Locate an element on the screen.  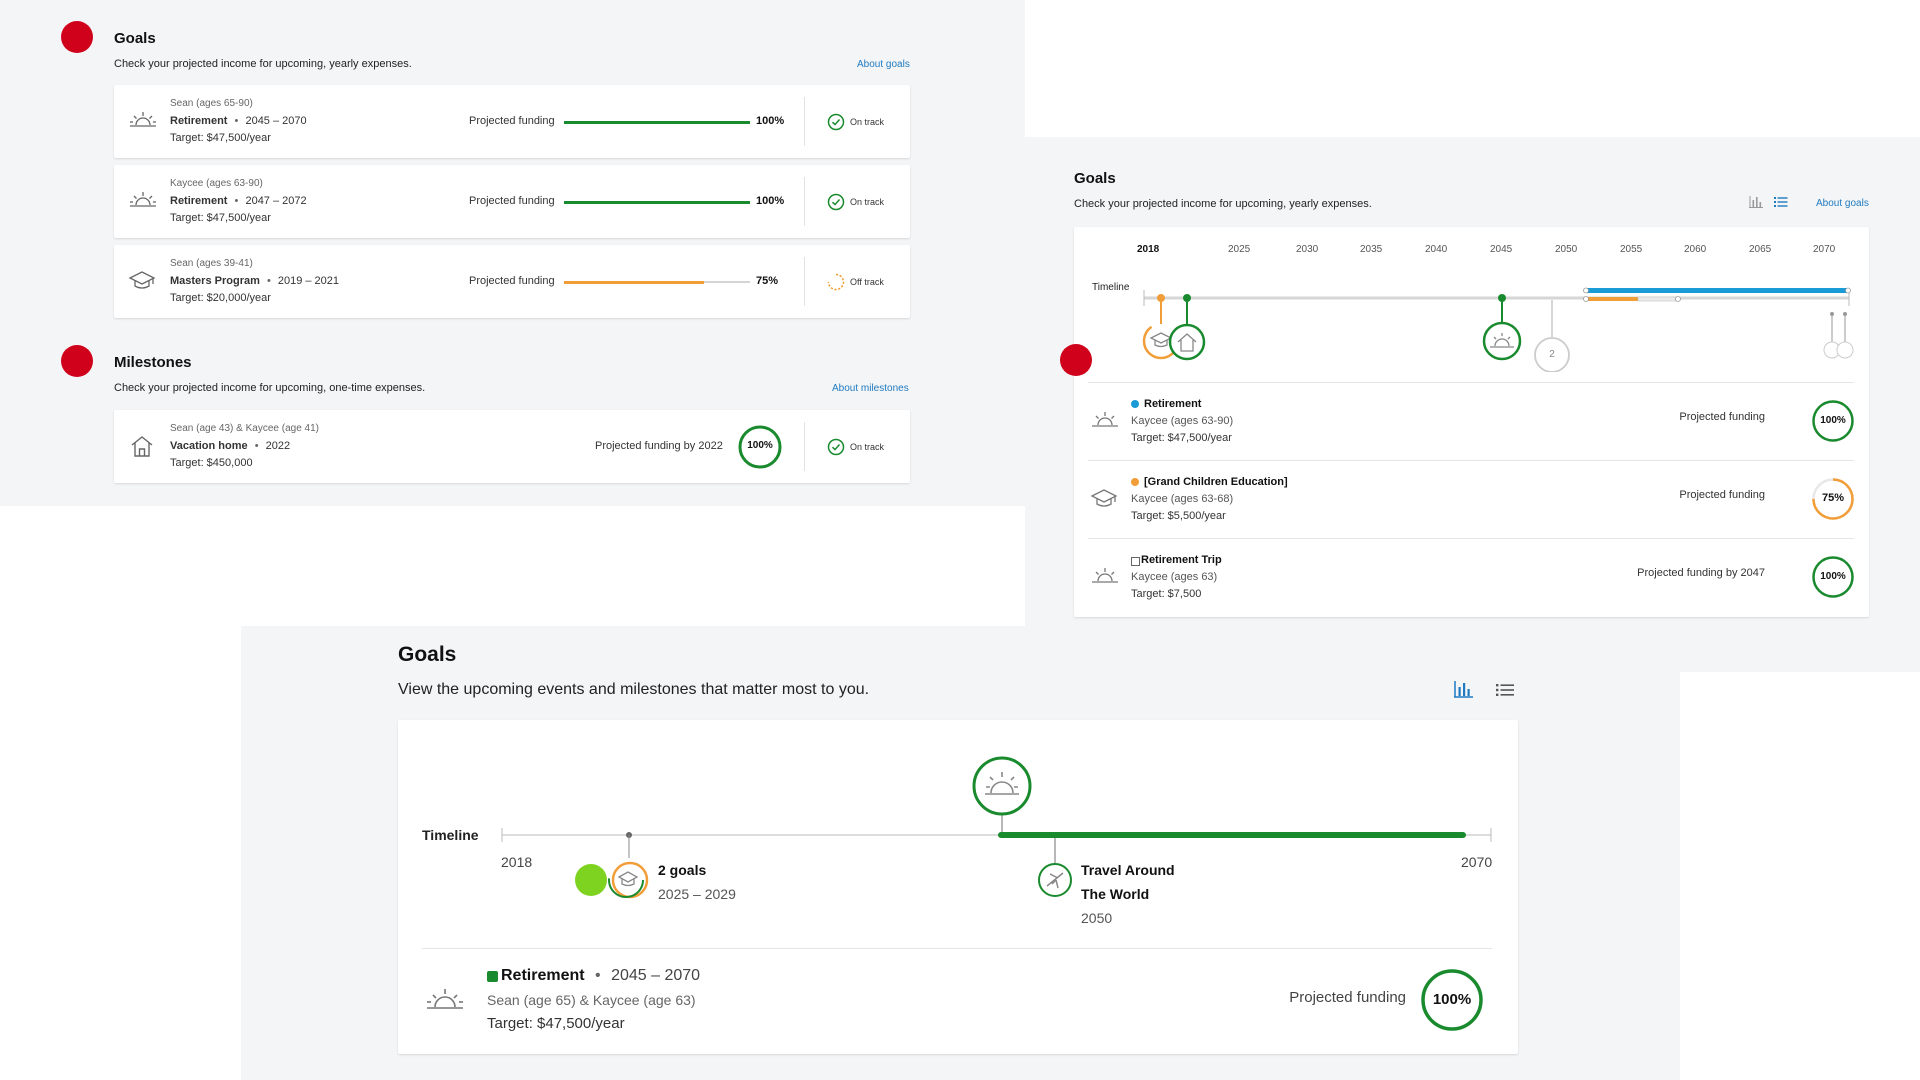
year-label: 2045 is located at coordinates (1501, 249).